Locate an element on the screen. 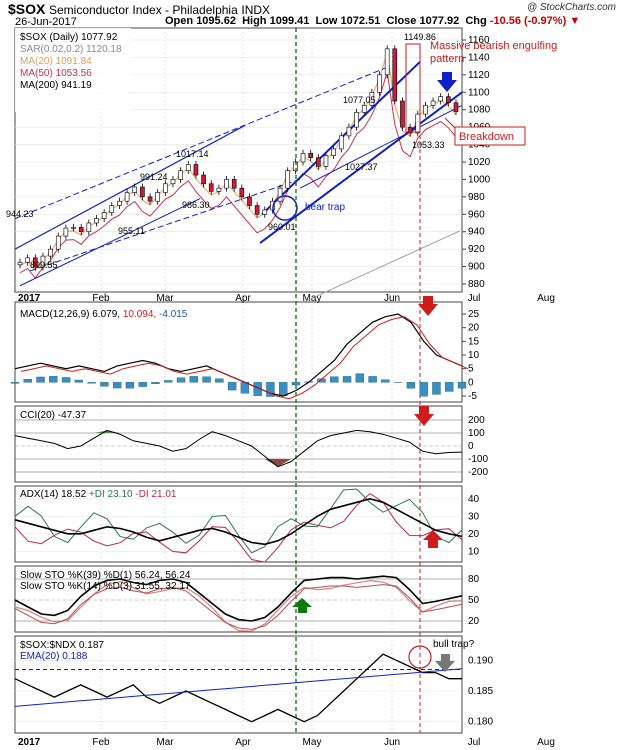 Image resolution: width=620 pixels, height=750 pixels. close-label: Close is located at coordinates (401, 21).